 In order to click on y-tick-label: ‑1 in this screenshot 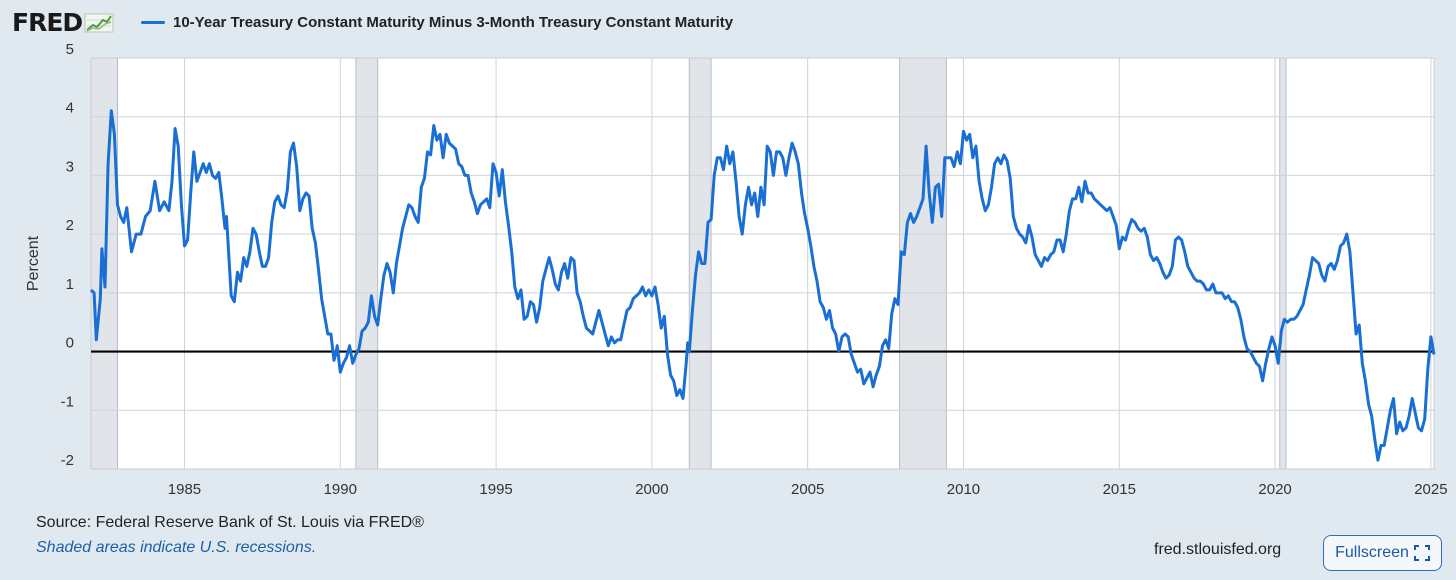, I will do `click(67, 401)`.